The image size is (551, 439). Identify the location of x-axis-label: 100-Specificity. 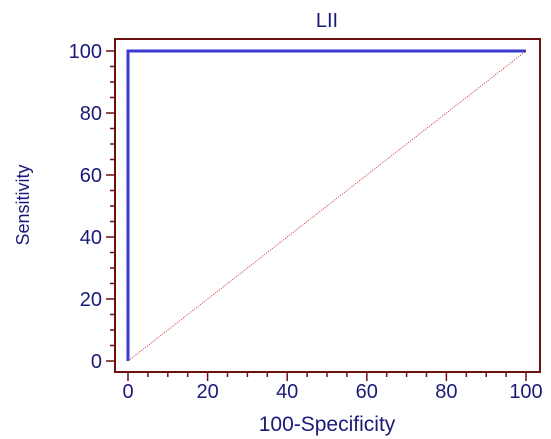
(327, 424).